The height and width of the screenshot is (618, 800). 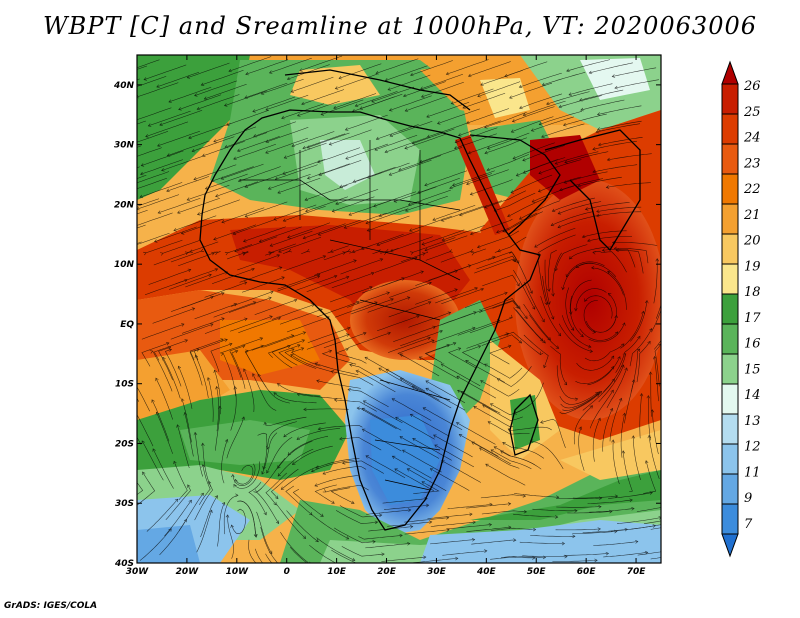 What do you see at coordinates (752, 395) in the screenshot?
I see `colorbar-label: 14` at bounding box center [752, 395].